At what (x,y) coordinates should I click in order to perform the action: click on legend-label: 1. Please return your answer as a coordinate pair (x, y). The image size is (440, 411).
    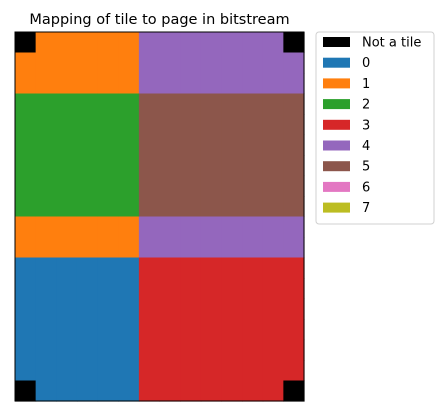
    Looking at the image, I should click on (366, 84).